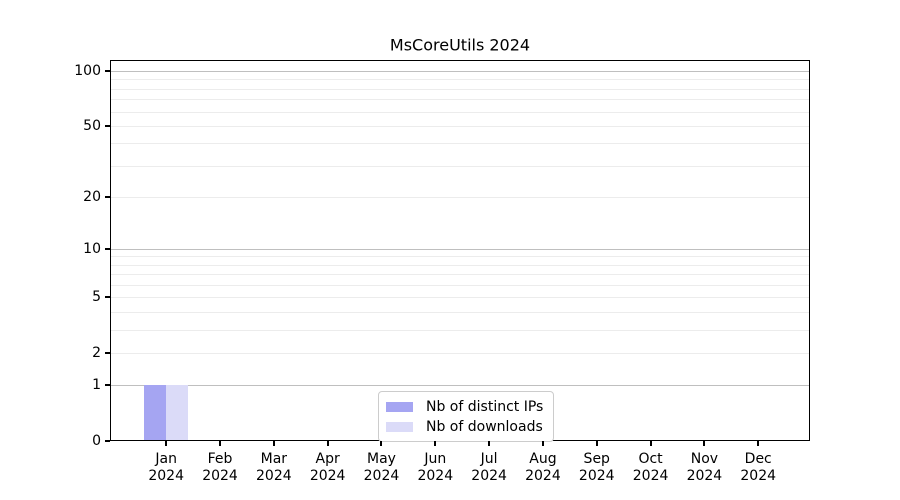 This screenshot has width=900, height=500. I want to click on x-axis-month-label: Mar, so click(274, 459).